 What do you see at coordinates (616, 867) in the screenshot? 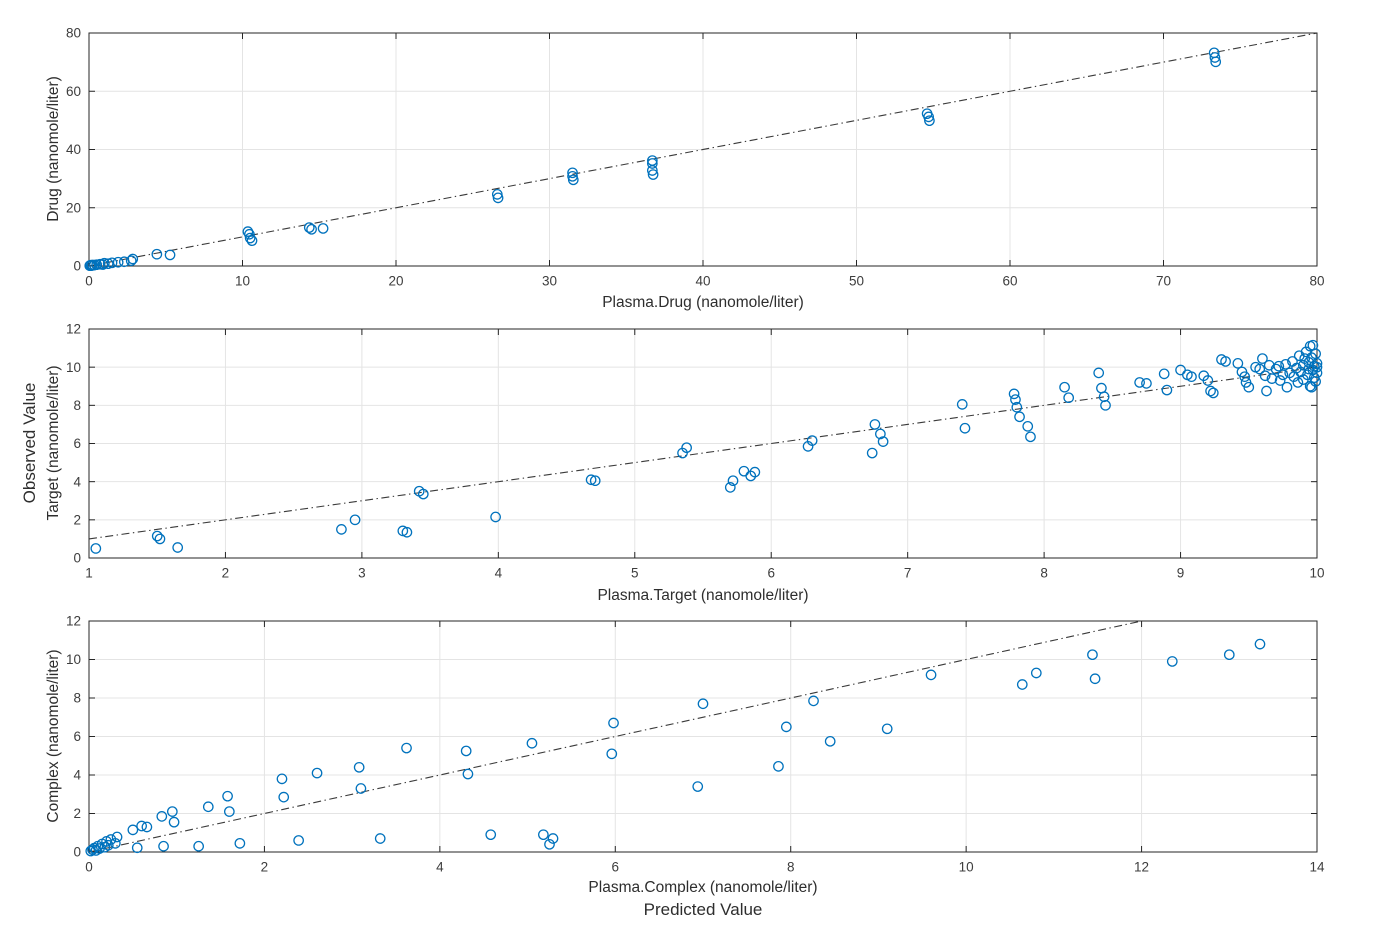
I see `x-tick-label: 6` at bounding box center [616, 867].